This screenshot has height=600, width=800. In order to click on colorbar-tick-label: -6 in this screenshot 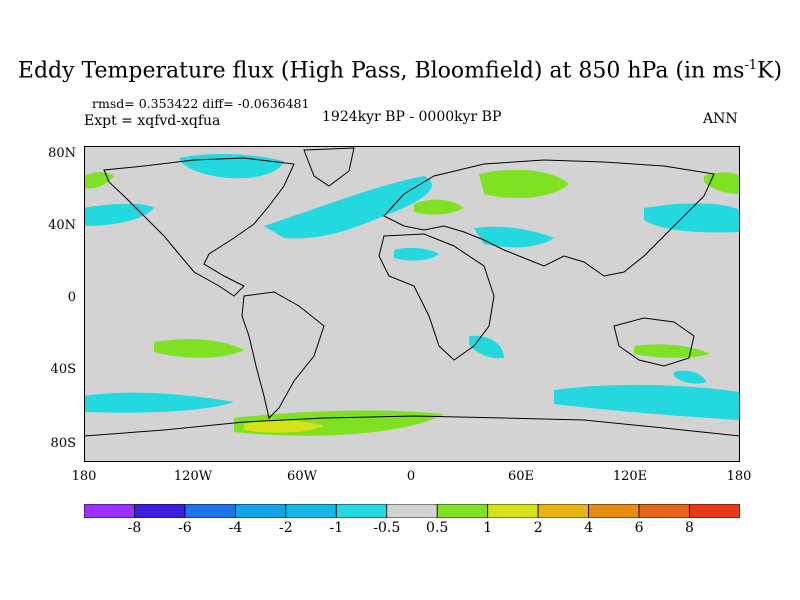, I will do `click(185, 528)`.